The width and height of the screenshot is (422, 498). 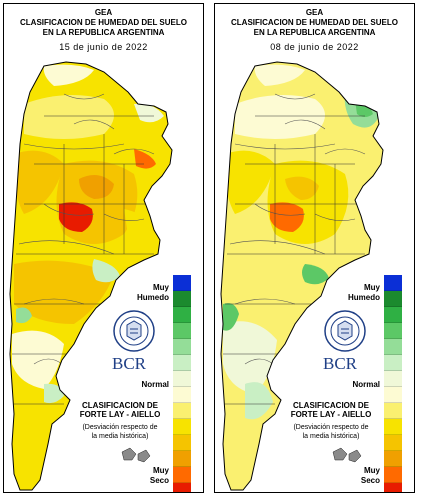 I want to click on legend-label-normal: Normal, so click(x=155, y=384).